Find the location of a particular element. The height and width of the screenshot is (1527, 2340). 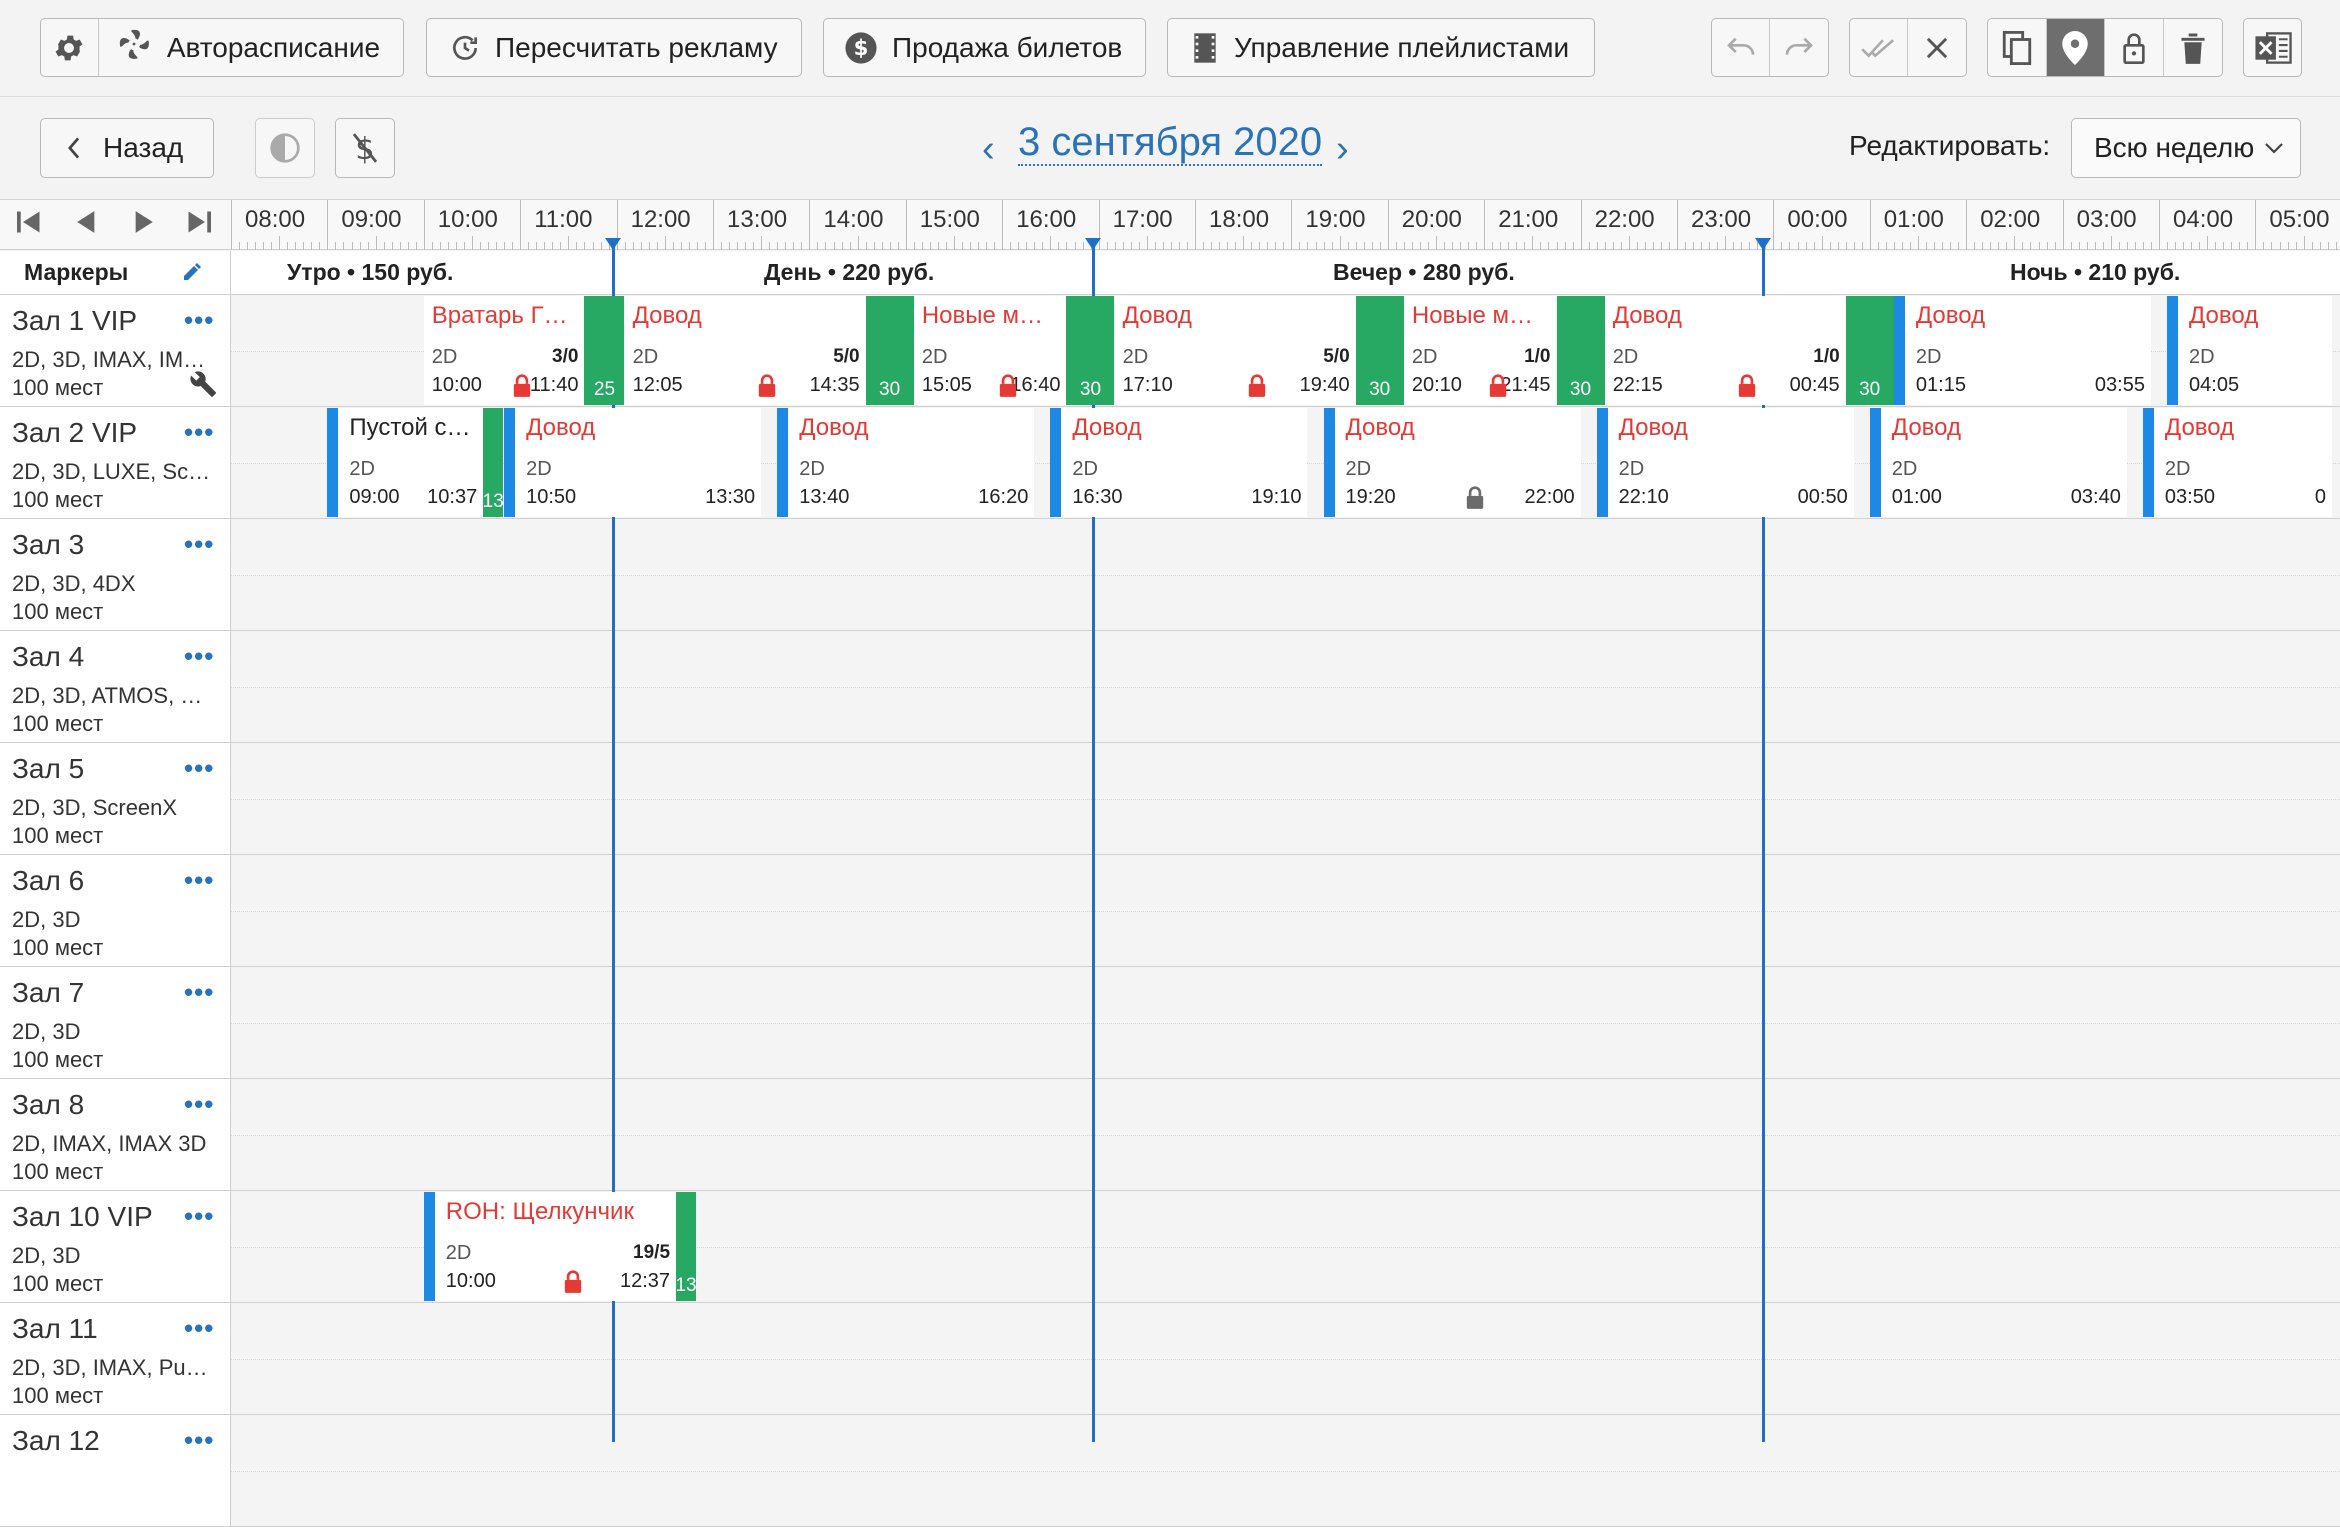

session-block: Вратарь Г… 2D 10:00 11:40 3/0 is located at coordinates (504, 350).